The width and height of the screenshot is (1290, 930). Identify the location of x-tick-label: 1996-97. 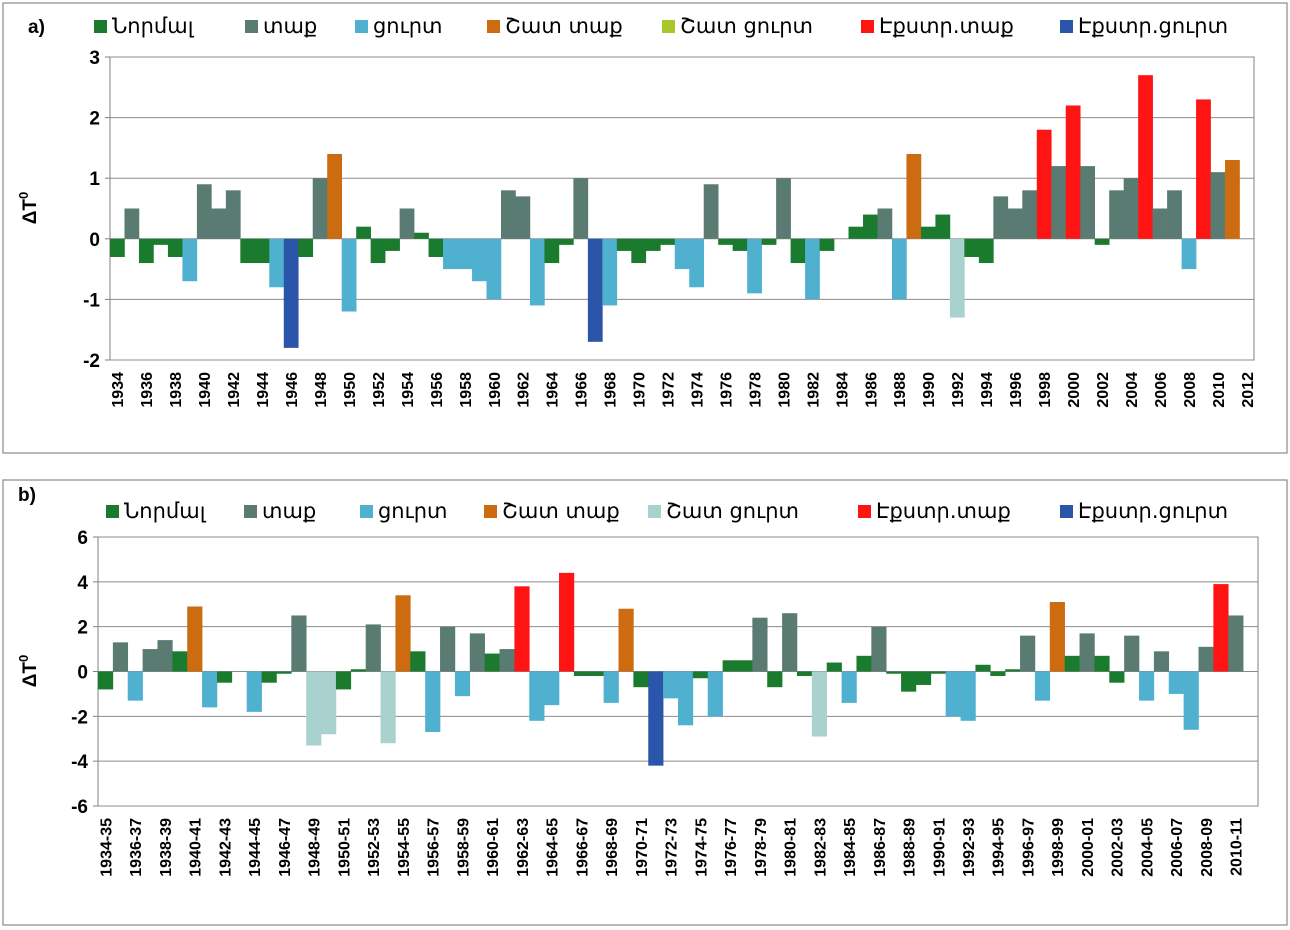
(1028, 847).